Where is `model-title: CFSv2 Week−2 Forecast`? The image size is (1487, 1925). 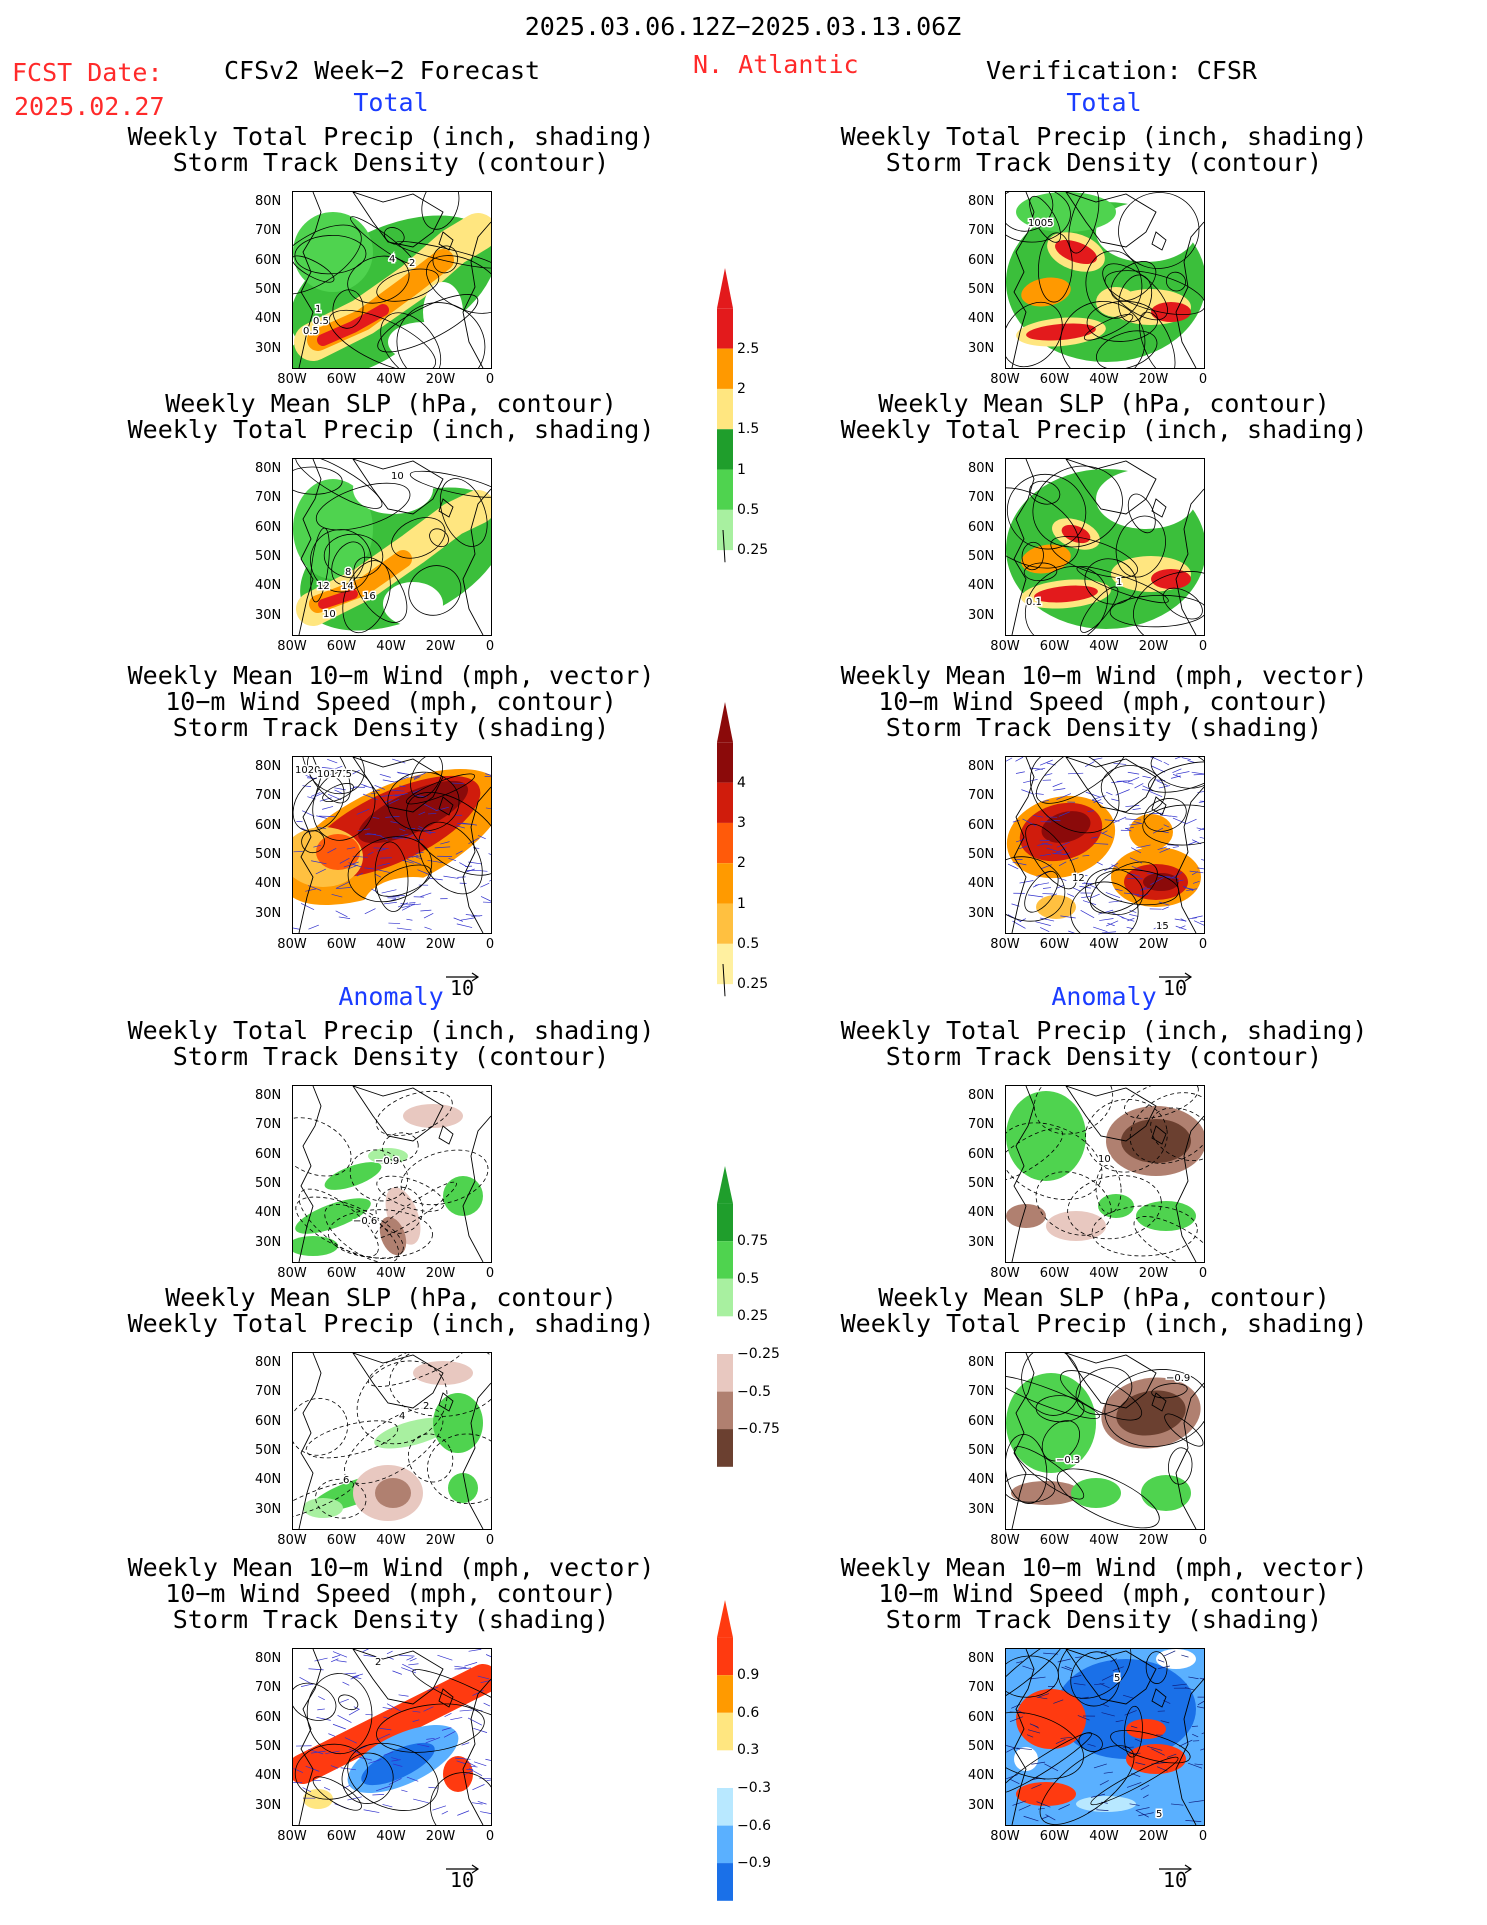 model-title: CFSv2 Week−2 Forecast is located at coordinates (382, 70).